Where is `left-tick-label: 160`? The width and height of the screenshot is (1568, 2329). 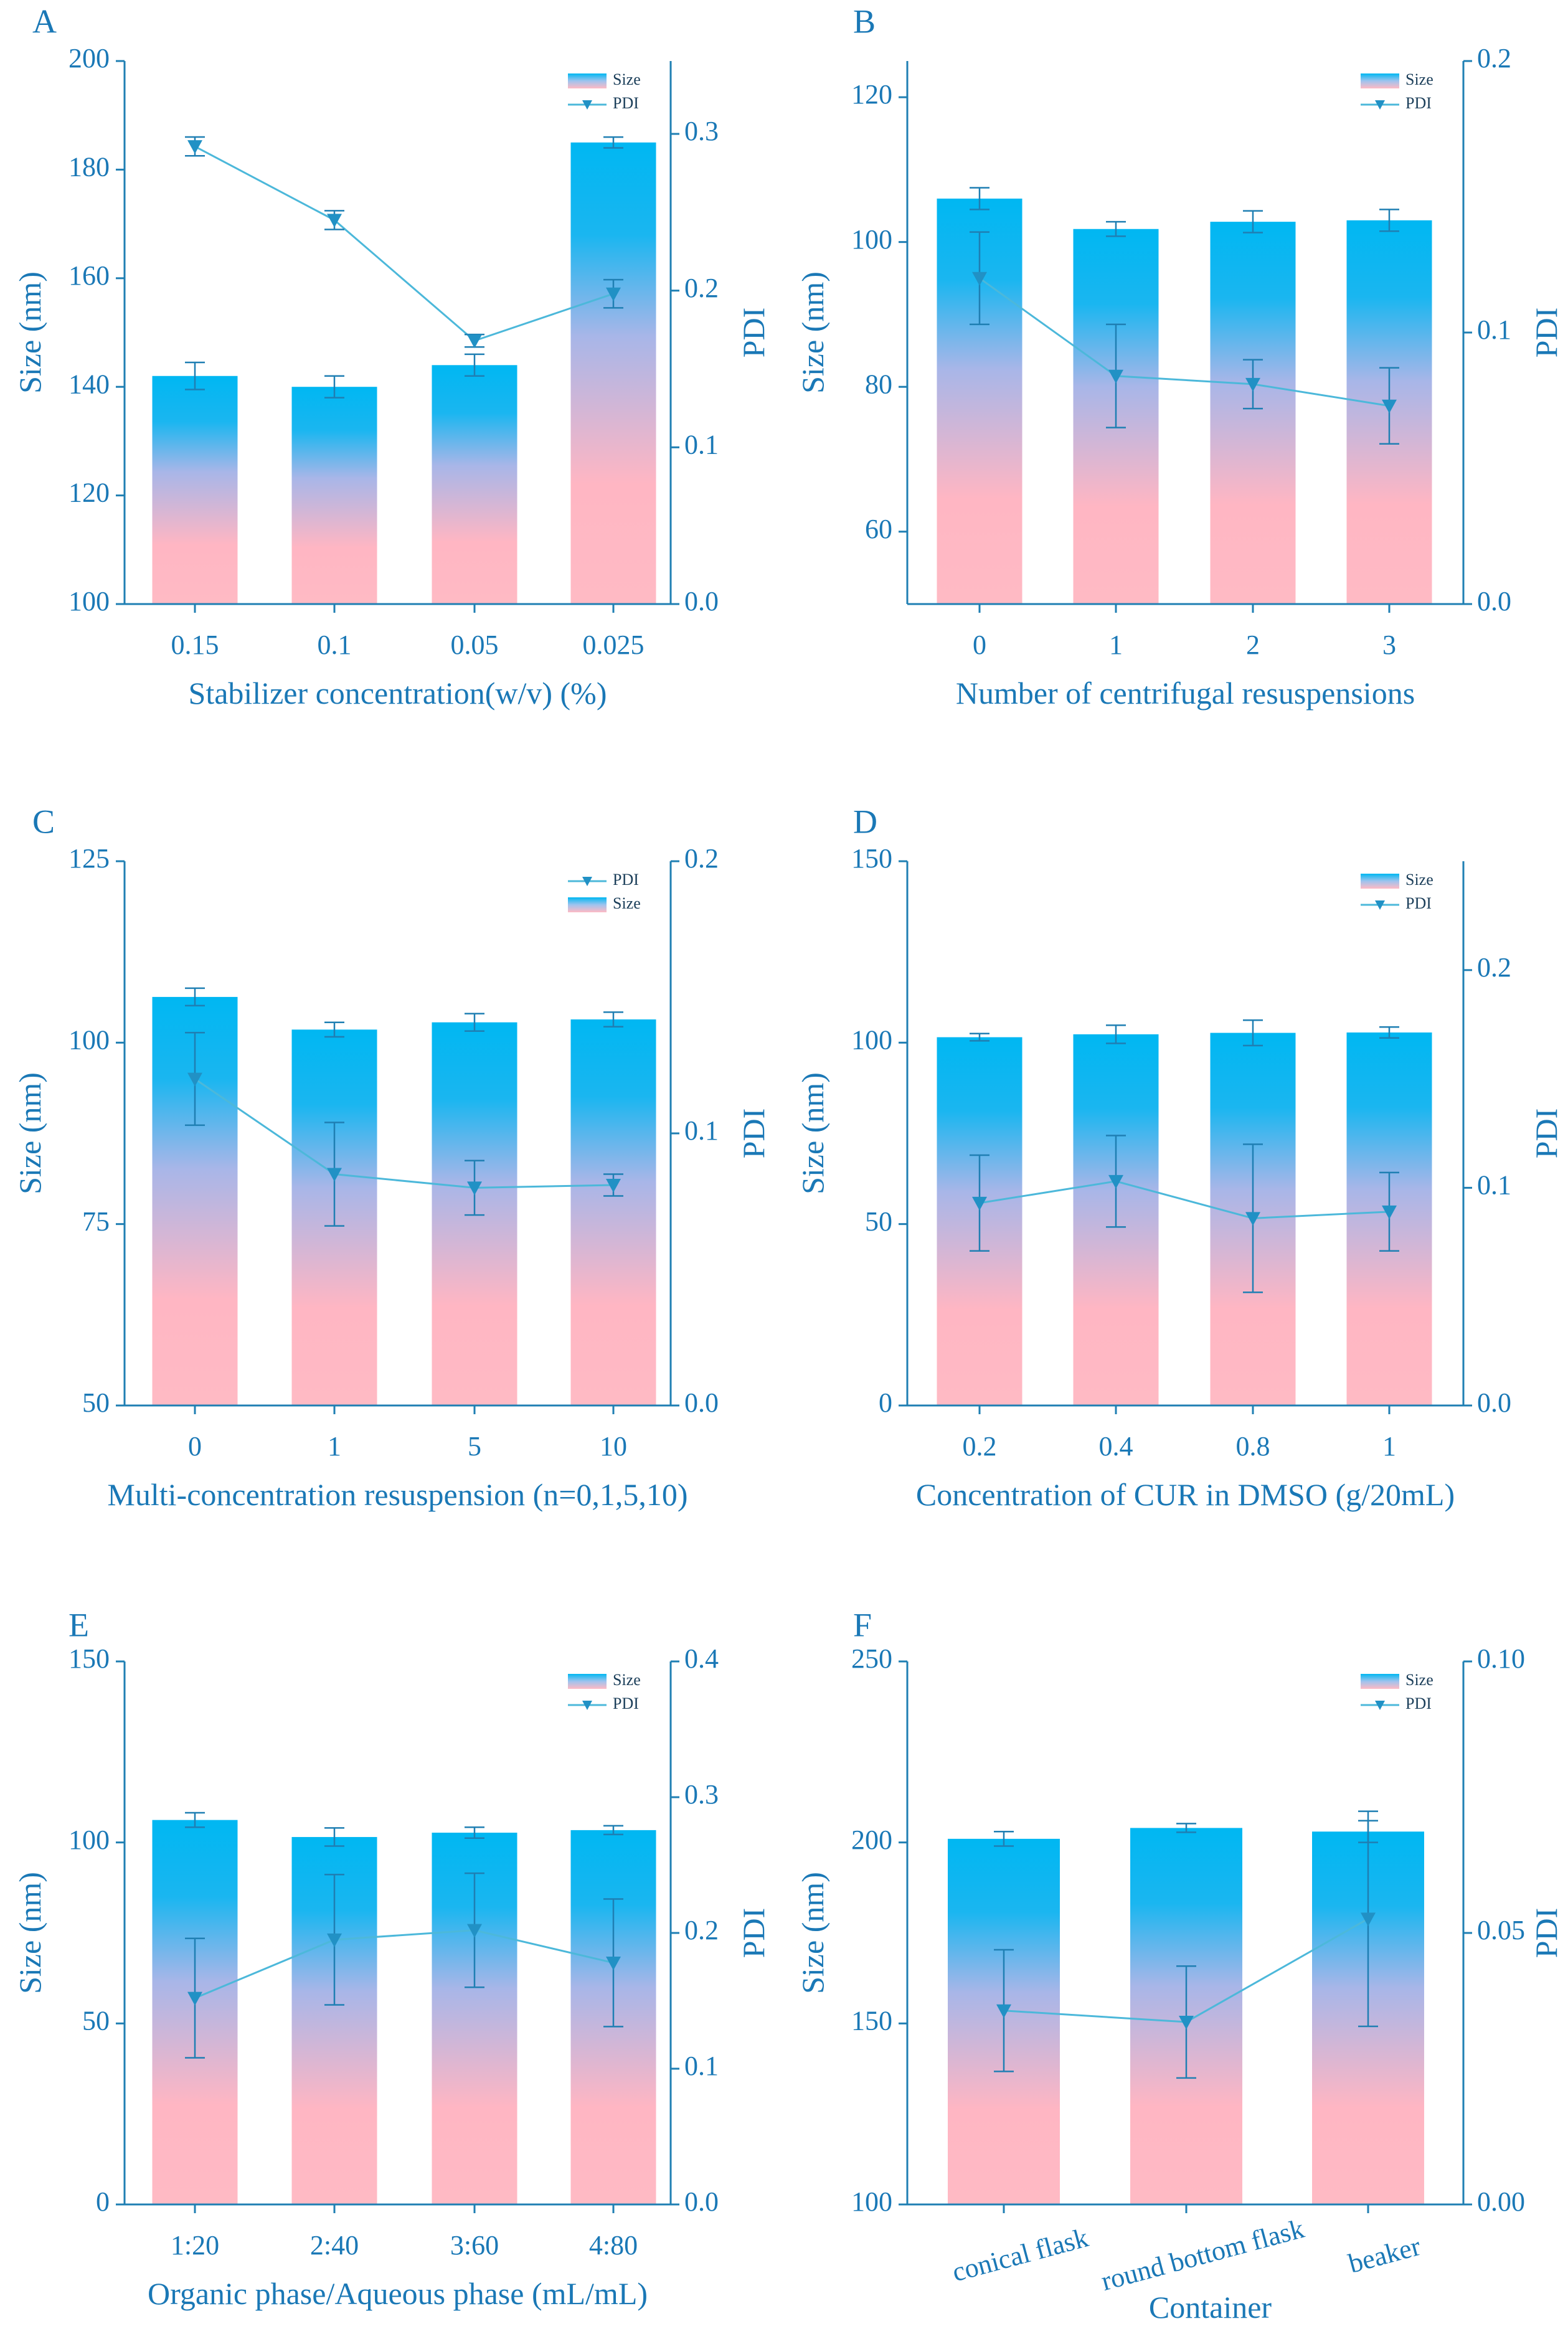 left-tick-label: 160 is located at coordinates (89, 275).